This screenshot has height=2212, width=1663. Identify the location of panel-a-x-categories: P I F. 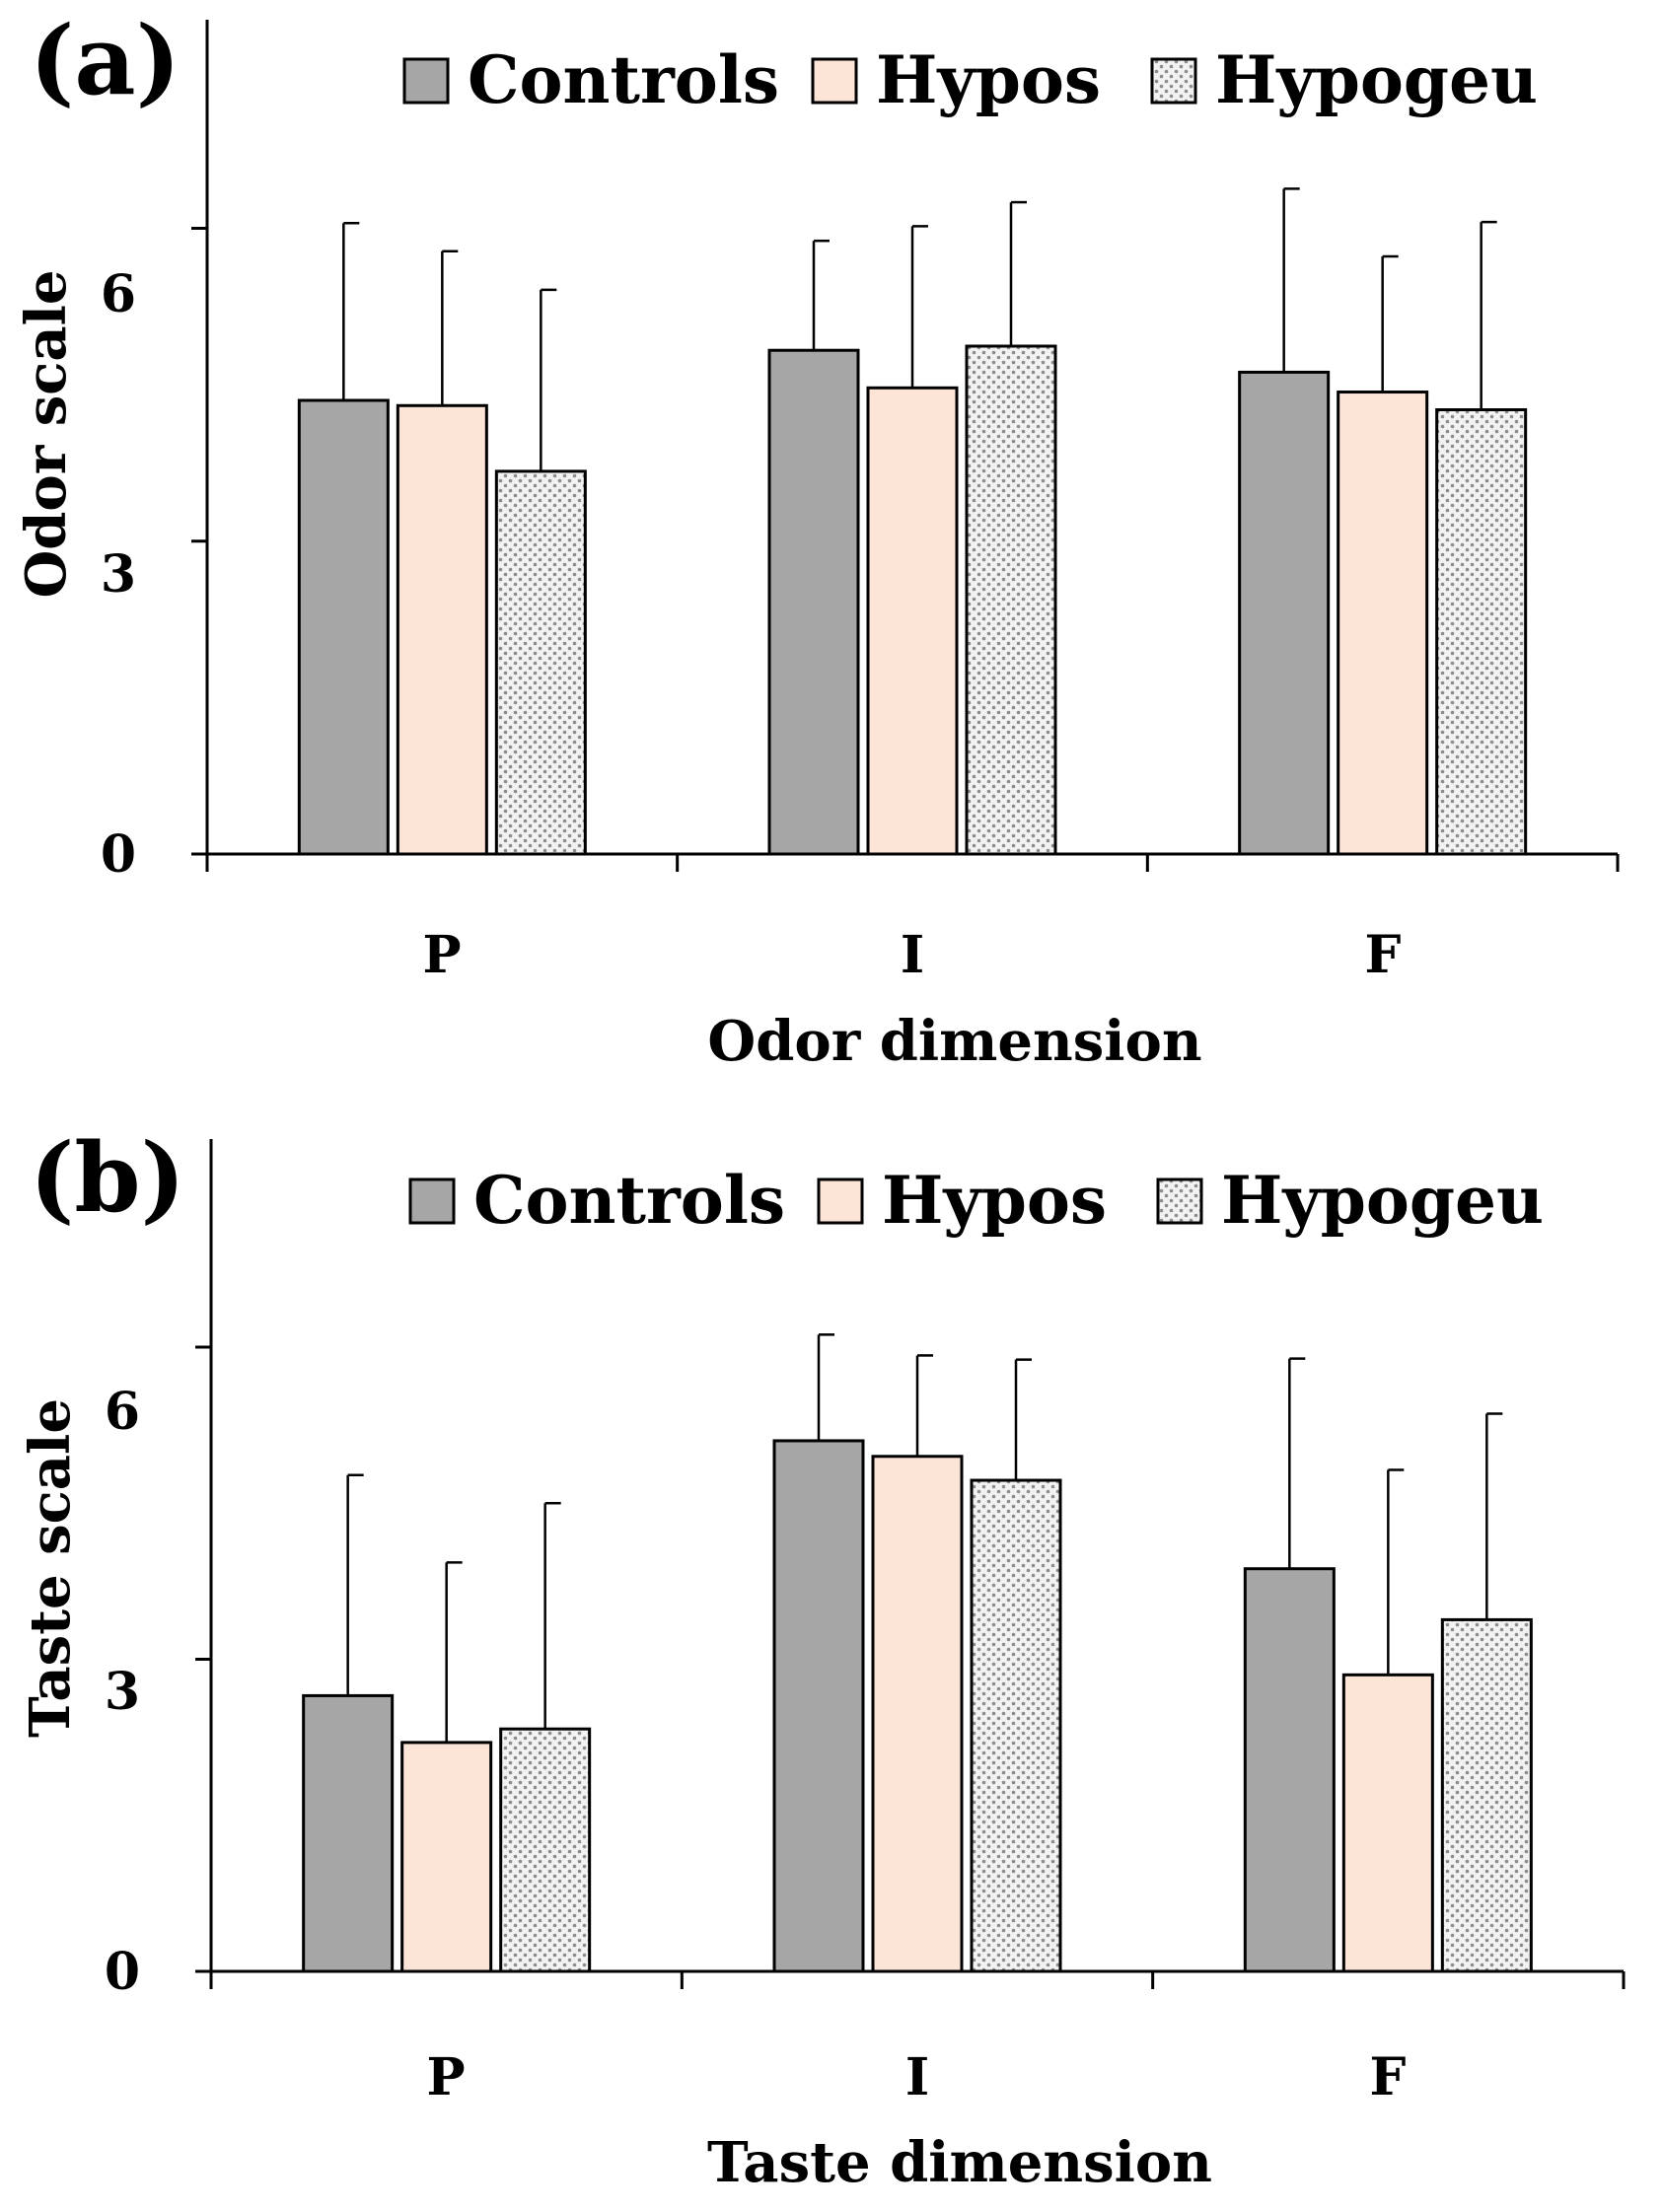
(911, 955).